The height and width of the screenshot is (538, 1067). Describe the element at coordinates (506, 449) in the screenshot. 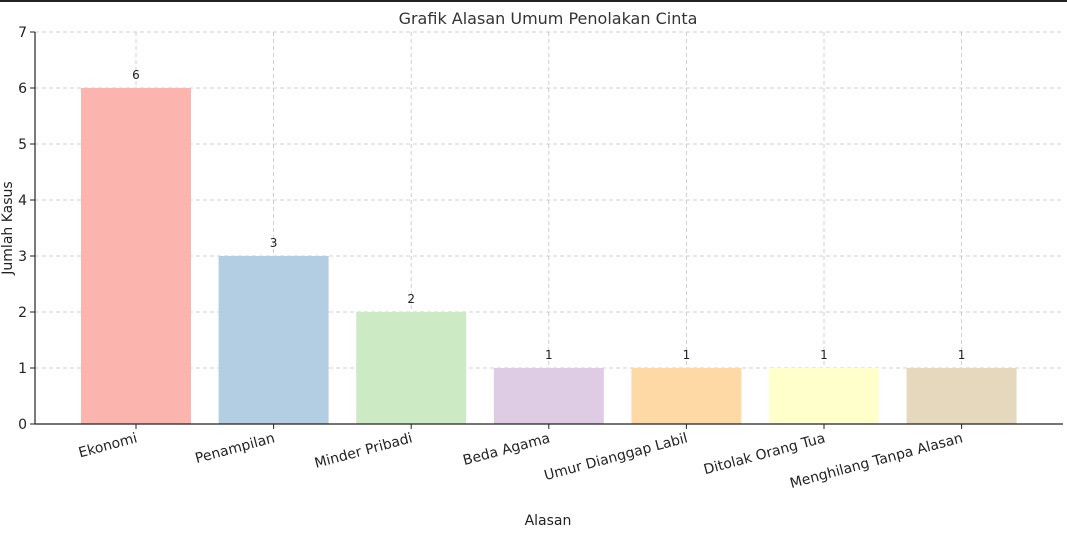

I see `x-tick-label: Beda Agama` at that location.